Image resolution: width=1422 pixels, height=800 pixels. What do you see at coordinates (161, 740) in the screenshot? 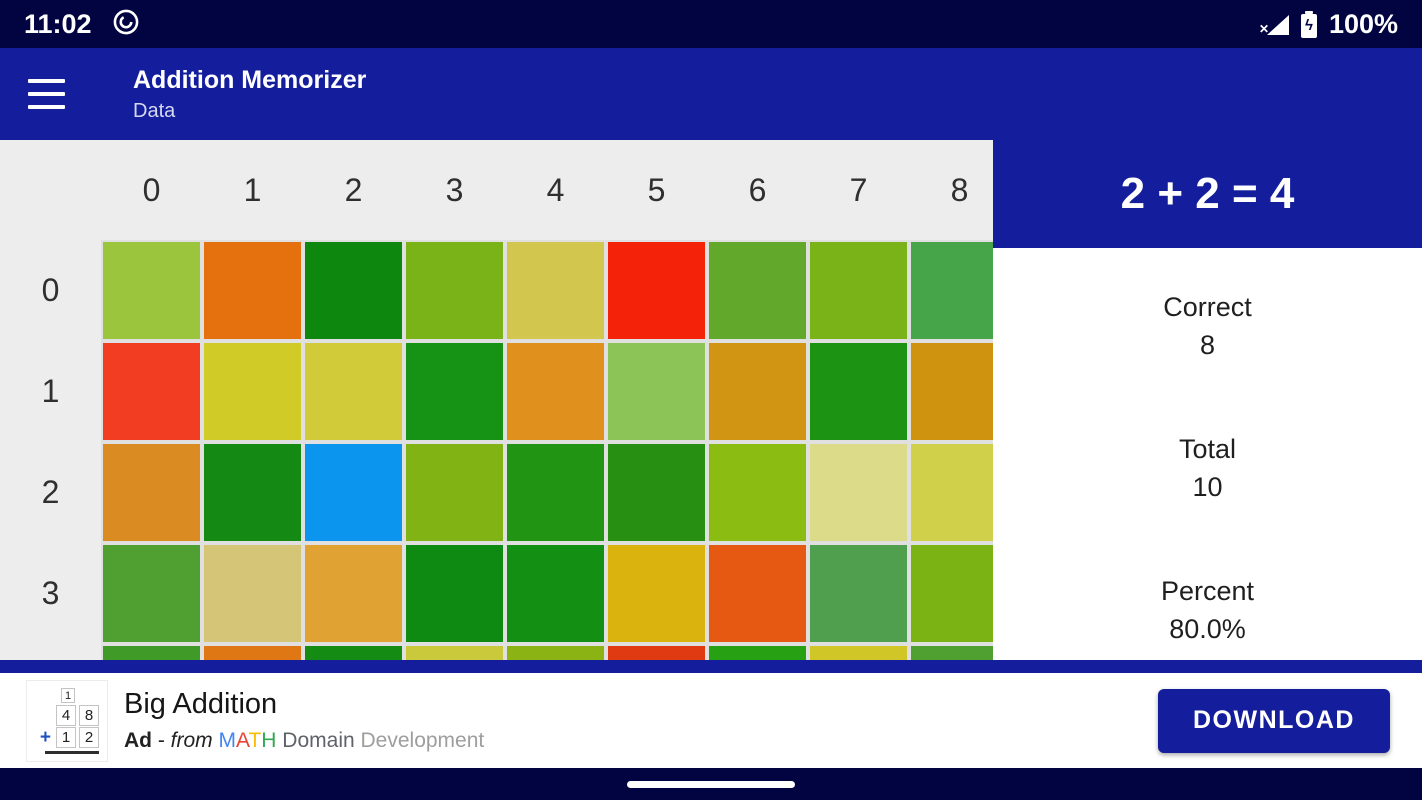
I see `ad-dash: -` at bounding box center [161, 740].